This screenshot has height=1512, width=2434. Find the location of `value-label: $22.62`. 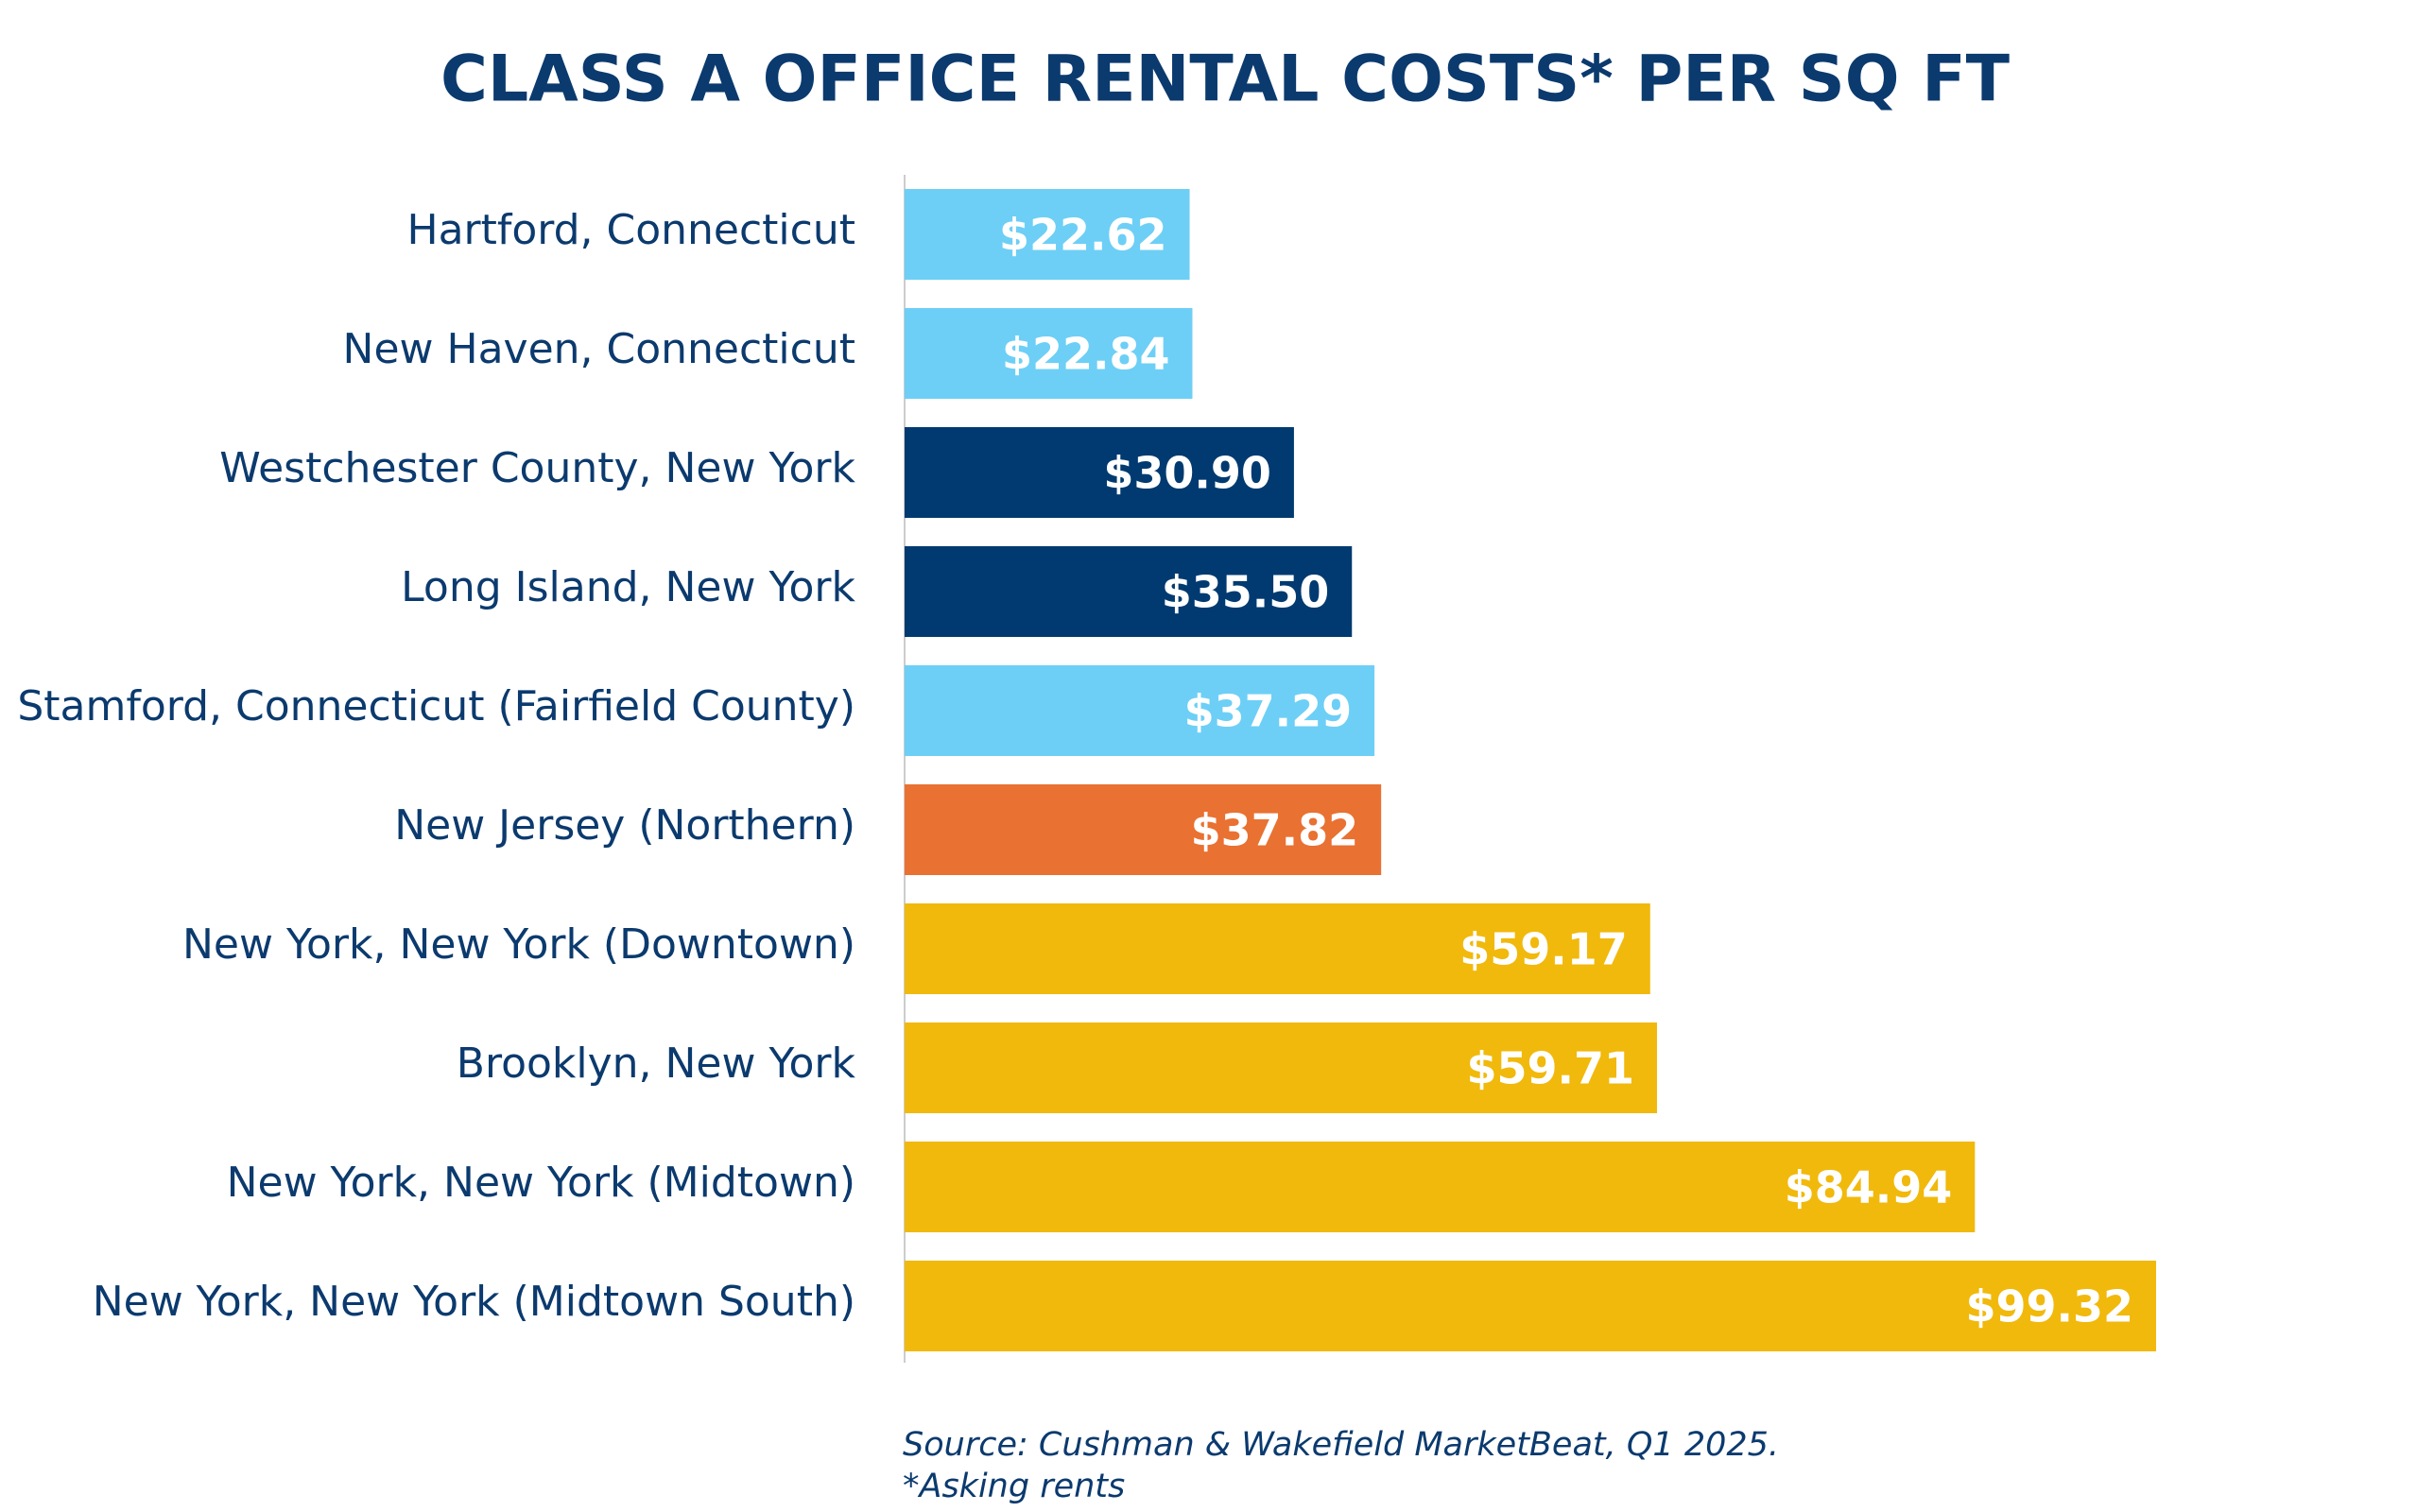

value-label: $22.62 is located at coordinates (1083, 235).